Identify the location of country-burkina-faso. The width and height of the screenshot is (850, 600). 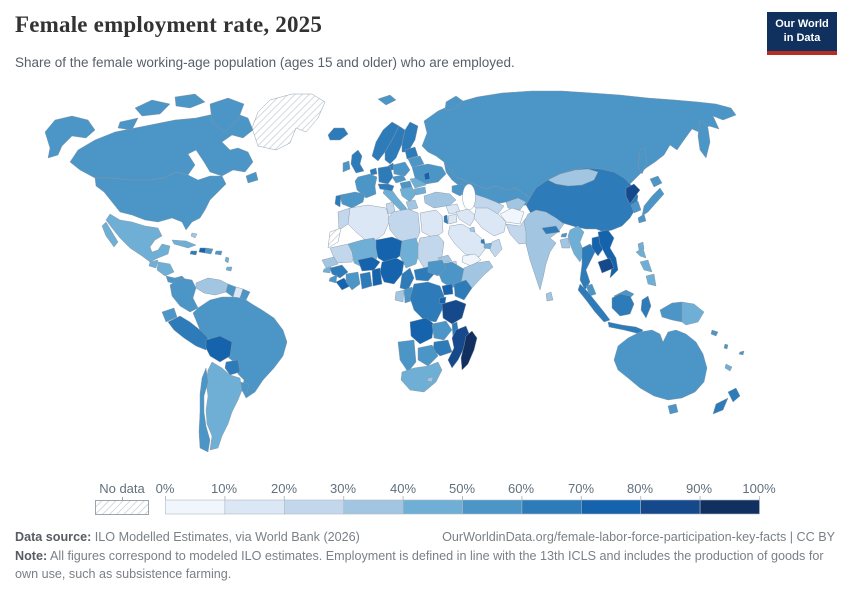
(369, 264).